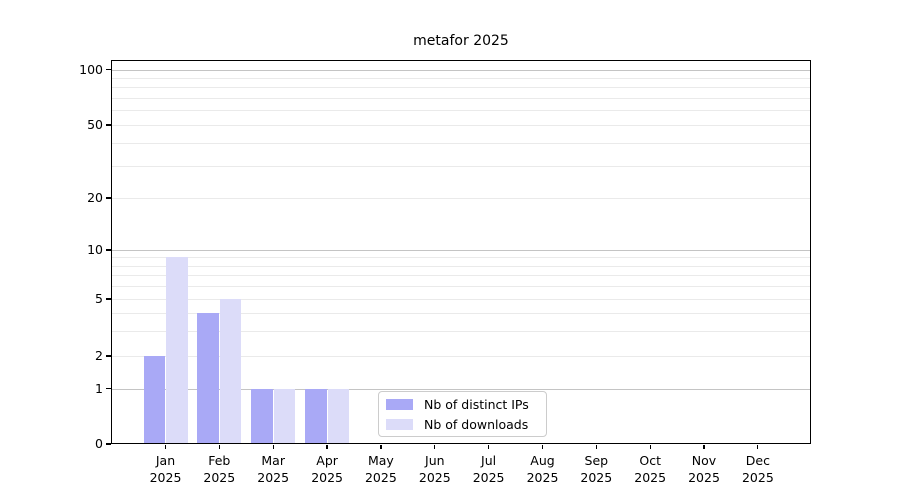 The image size is (900, 500). Describe the element at coordinates (489, 469) in the screenshot. I see `x-tick-label: Jul 2025` at that location.